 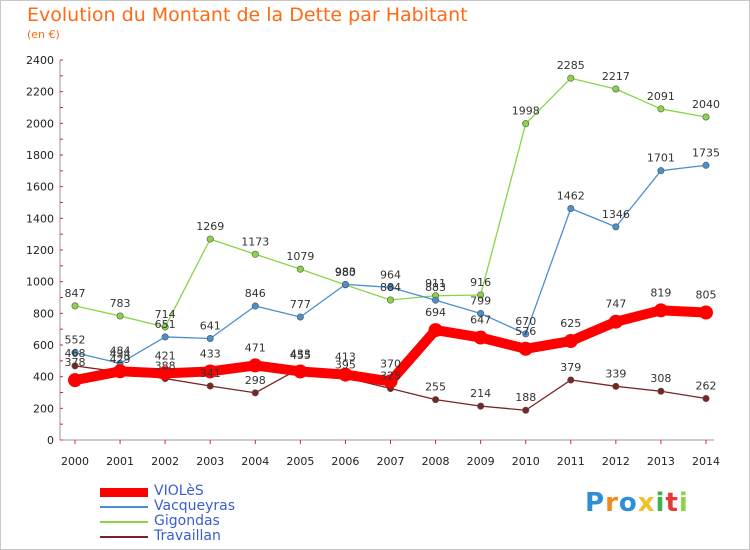 I want to click on data-label-gigondas: 884, so click(x=390, y=287).